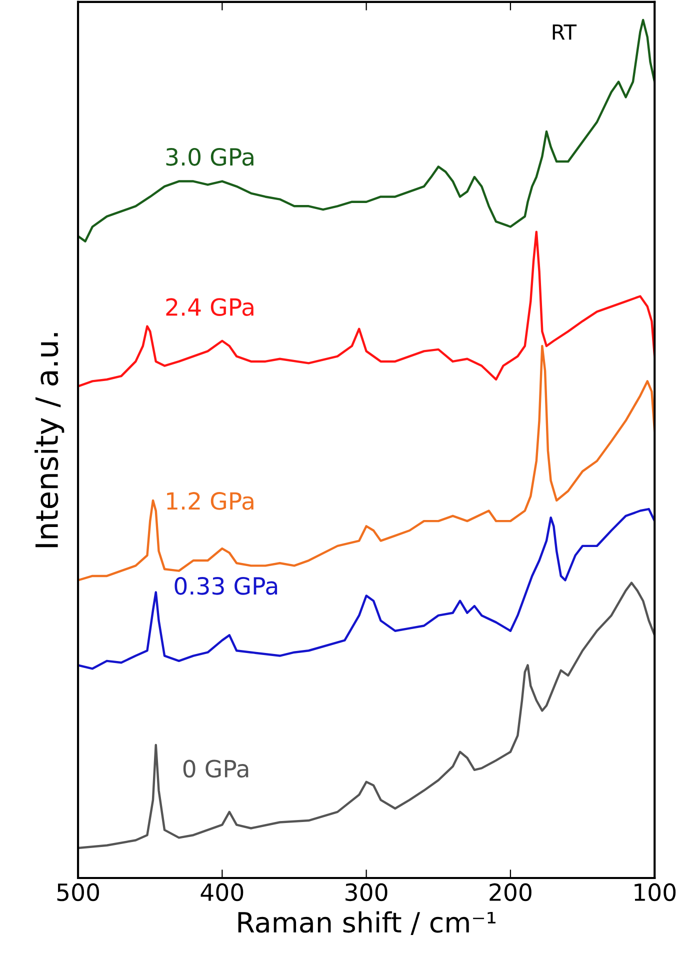 The height and width of the screenshot is (972, 693). Describe the element at coordinates (655, 892) in the screenshot. I see `x-tick-label: 100` at that location.